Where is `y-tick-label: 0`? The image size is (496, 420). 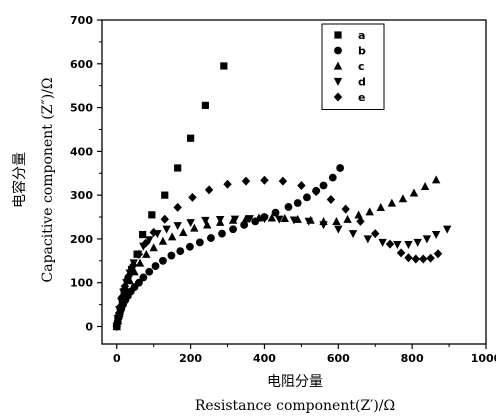 y-tick-label: 0 is located at coordinates (89, 326).